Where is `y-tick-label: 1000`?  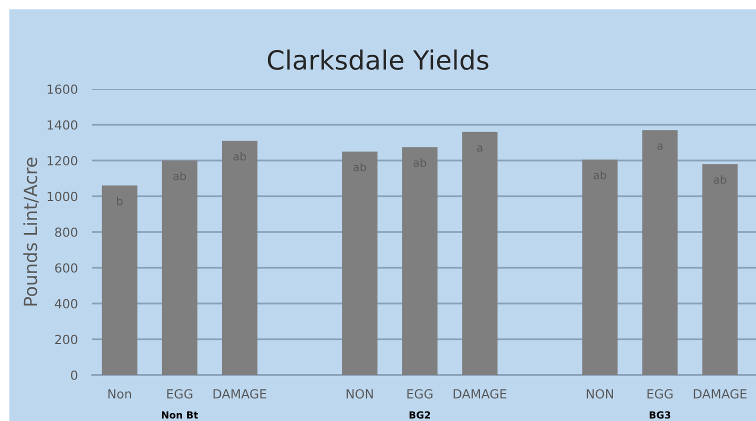
y-tick-label: 1000 is located at coordinates (63, 197).